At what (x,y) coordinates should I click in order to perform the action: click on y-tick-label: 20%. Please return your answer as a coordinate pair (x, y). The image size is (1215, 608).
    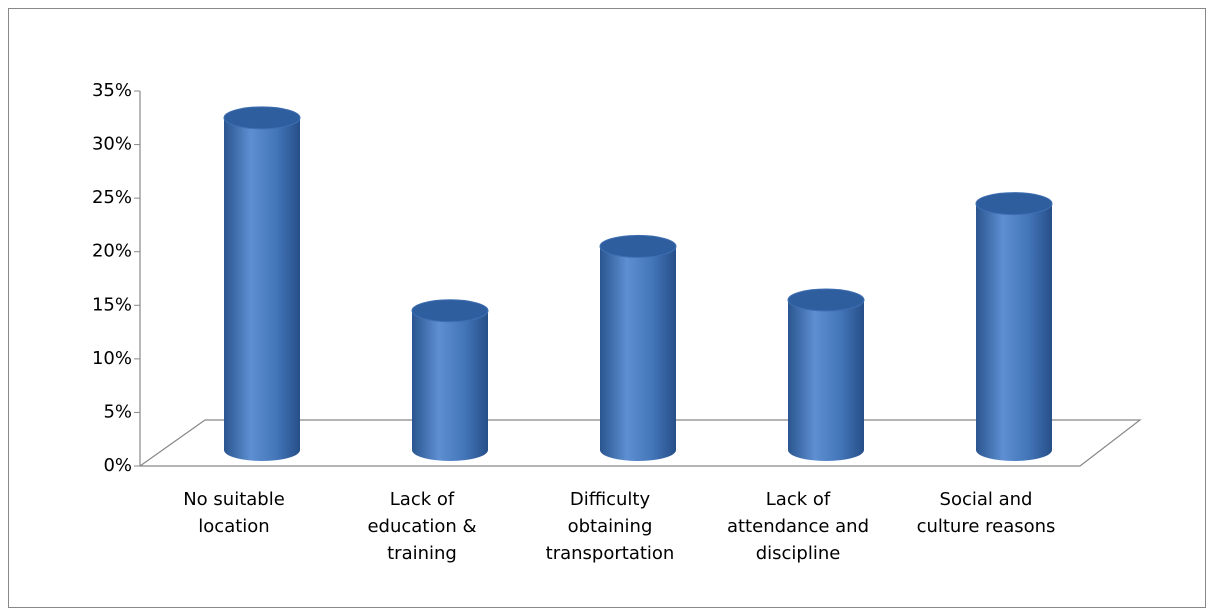
    Looking at the image, I should click on (112, 251).